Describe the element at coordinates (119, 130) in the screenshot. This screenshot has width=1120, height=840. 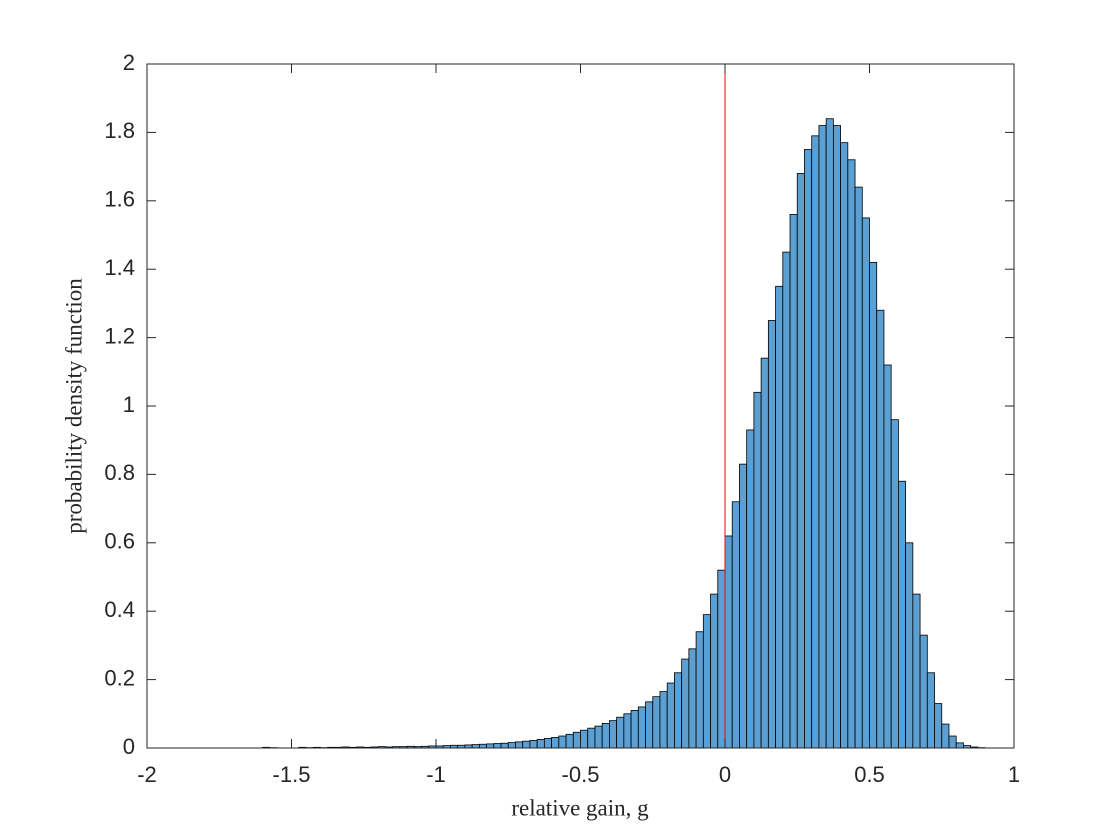
I see `y-tick-label: 1.8` at that location.